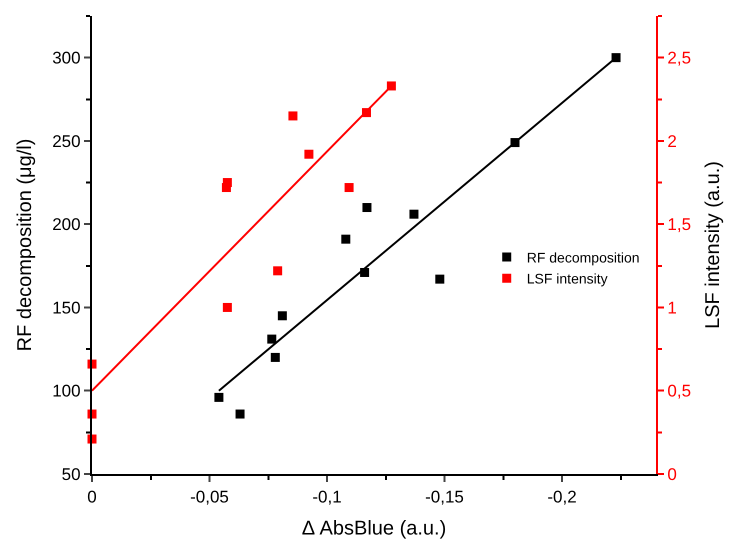 The width and height of the screenshot is (732, 547). What do you see at coordinates (679, 391) in the screenshot?
I see `y2-tick-label: 0,5` at bounding box center [679, 391].